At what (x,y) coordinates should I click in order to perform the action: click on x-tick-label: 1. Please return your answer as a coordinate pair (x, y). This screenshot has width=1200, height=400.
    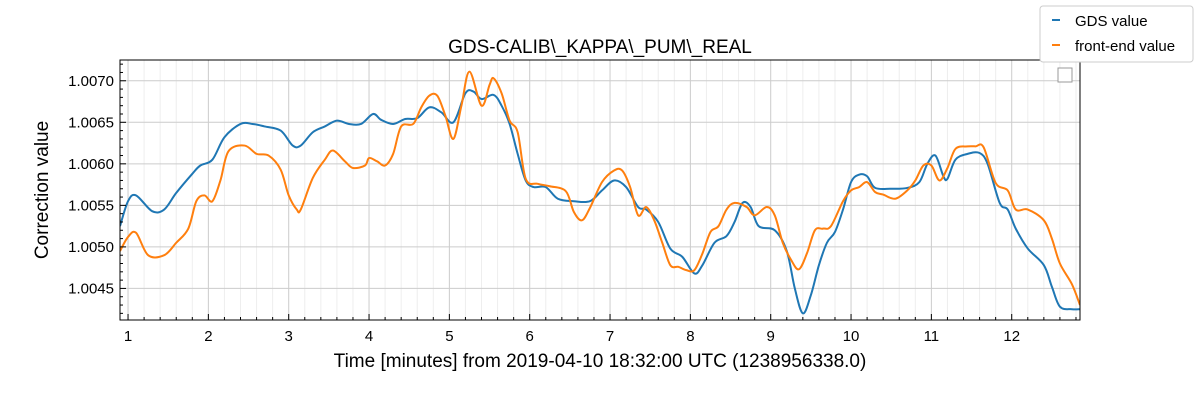
    Looking at the image, I should click on (128, 336).